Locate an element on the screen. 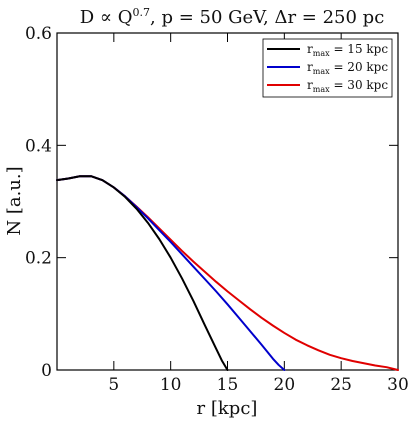 Image resolution: width=413 pixels, height=422 pixels. x-tick-label: 30 is located at coordinates (398, 385).